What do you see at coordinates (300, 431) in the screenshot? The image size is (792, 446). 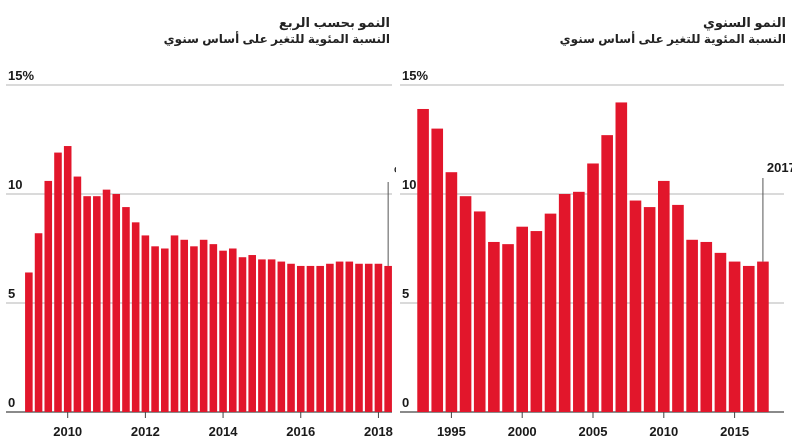 I see `x-tick-label: 2016` at bounding box center [300, 431].